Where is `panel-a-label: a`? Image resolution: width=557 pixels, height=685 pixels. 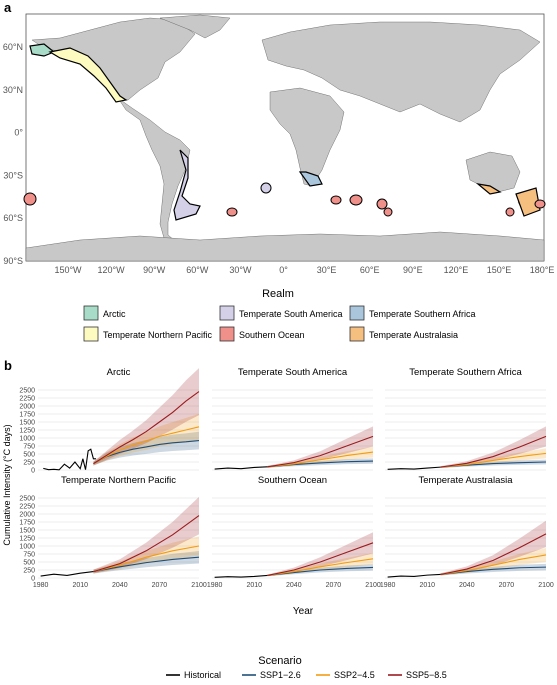 panel-a-label: a is located at coordinates (8, 7).